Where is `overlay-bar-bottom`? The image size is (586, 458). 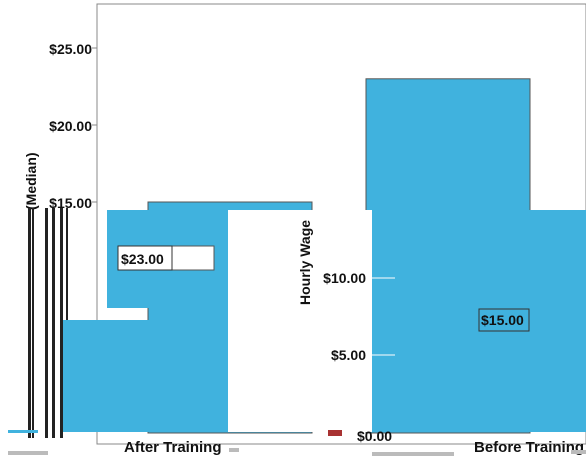
overlay-bar-bottom is located at coordinates (145, 376).